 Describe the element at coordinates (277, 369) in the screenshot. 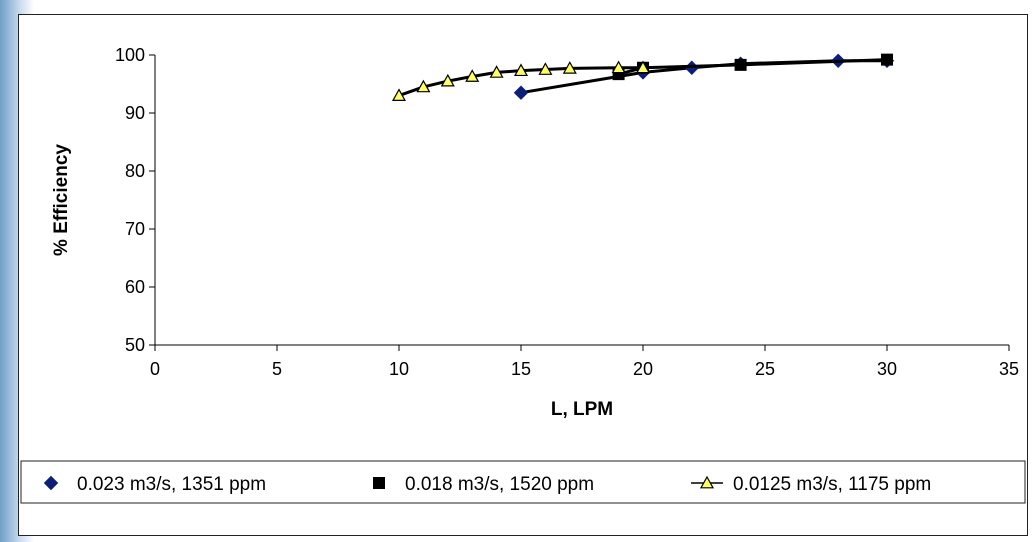

I see `x-tick-label: 5` at that location.